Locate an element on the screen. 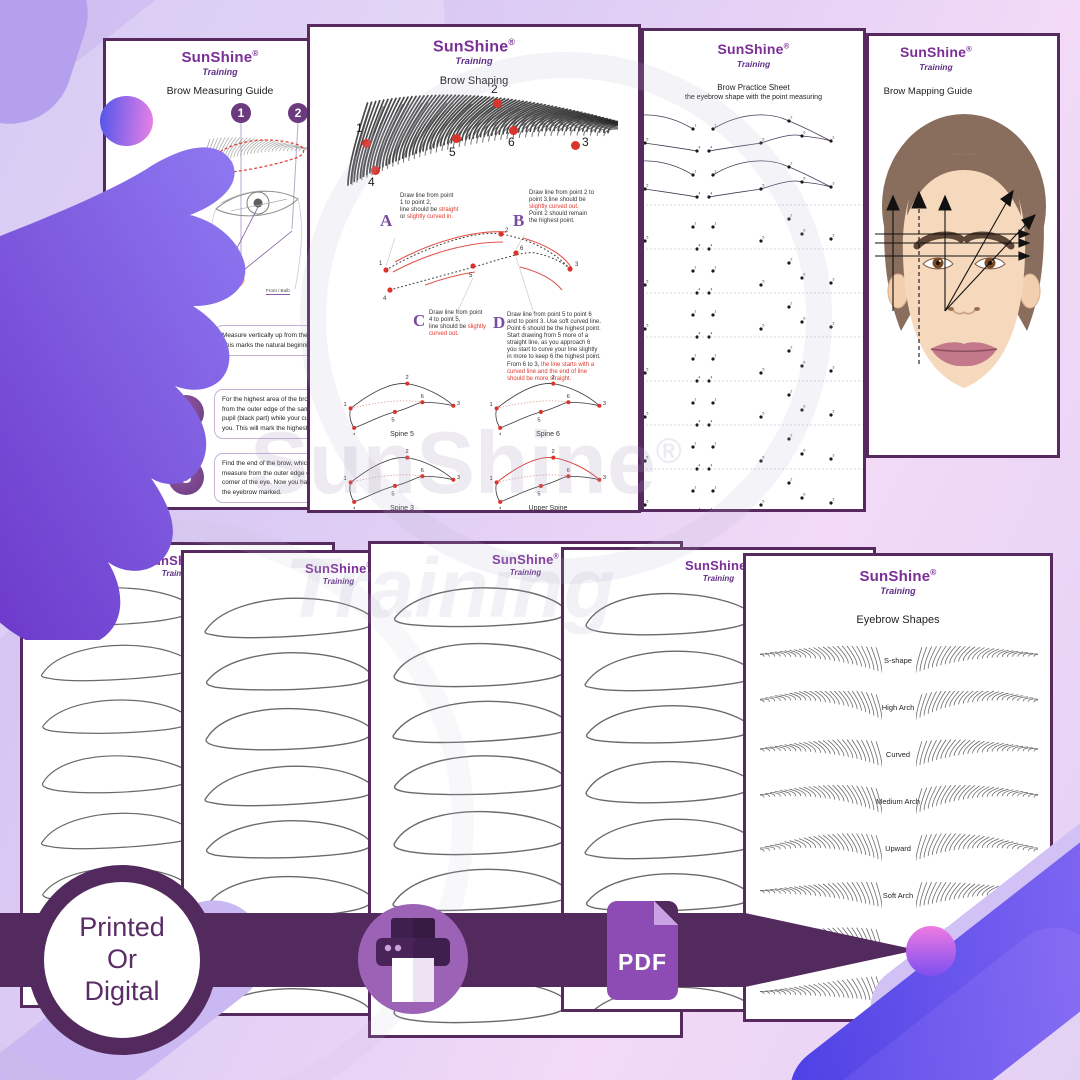  printer-icon is located at coordinates (413, 959).